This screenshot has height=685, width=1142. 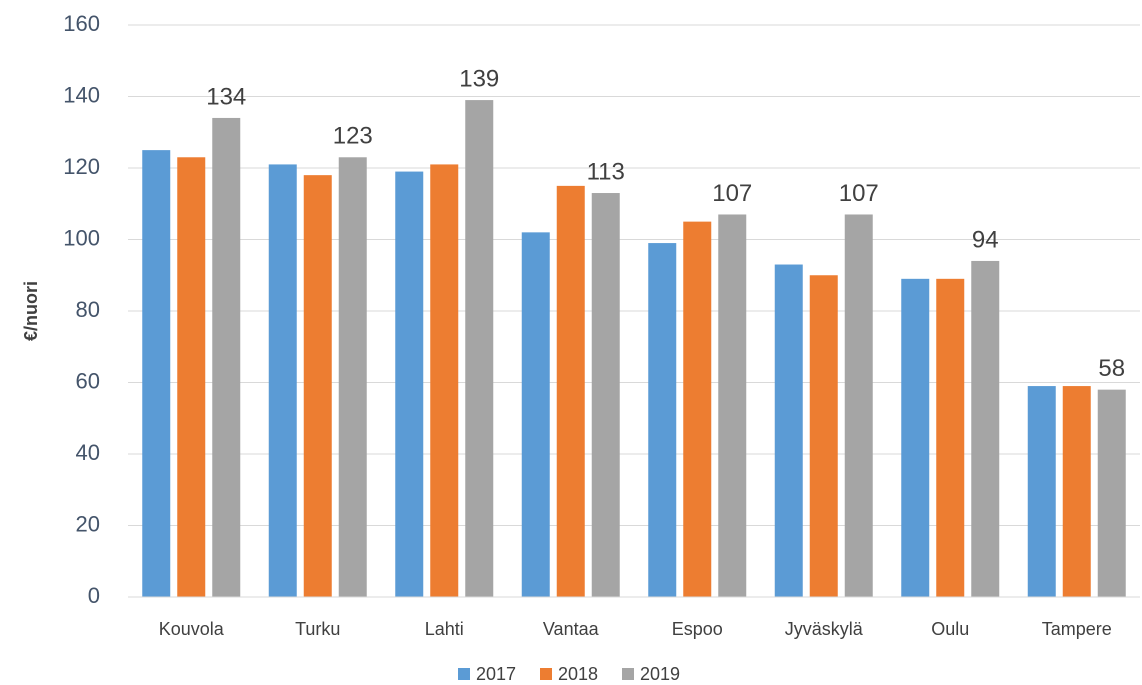 What do you see at coordinates (571, 629) in the screenshot?
I see `x-tick-label: Vantaa` at bounding box center [571, 629].